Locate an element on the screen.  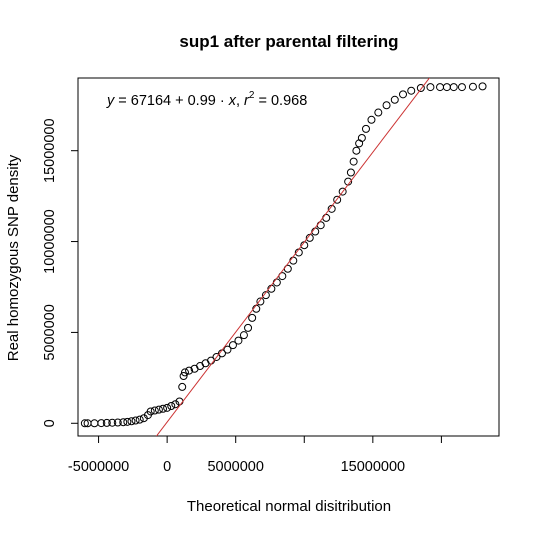
eq-comma: , is located at coordinates (240, 101).